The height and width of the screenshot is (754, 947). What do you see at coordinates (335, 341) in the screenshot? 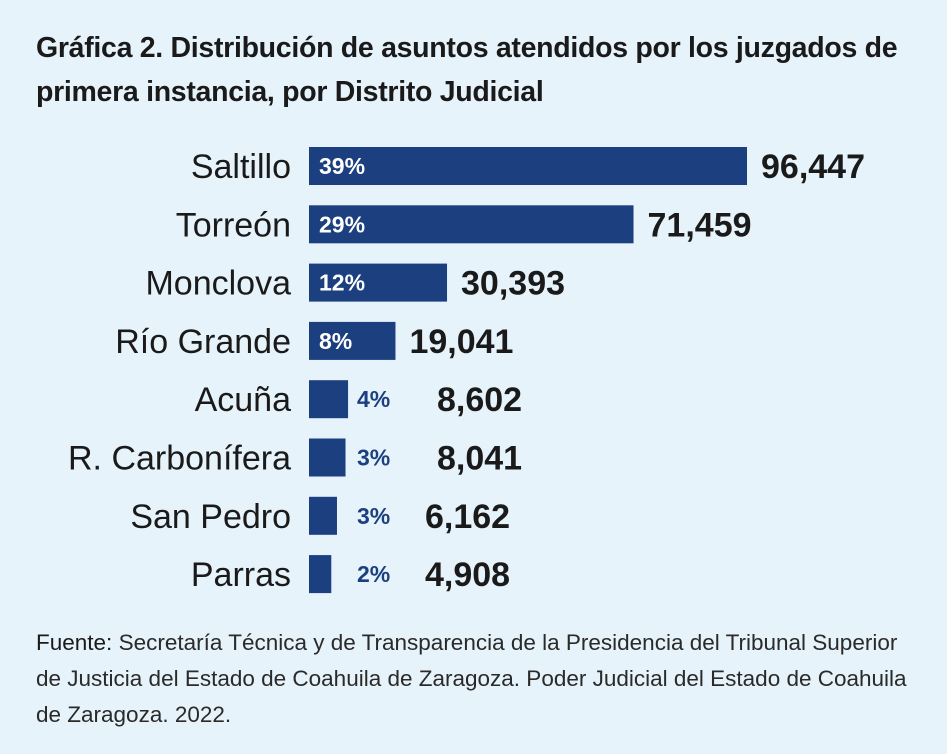
I see `percent-label: 8%` at bounding box center [335, 341].